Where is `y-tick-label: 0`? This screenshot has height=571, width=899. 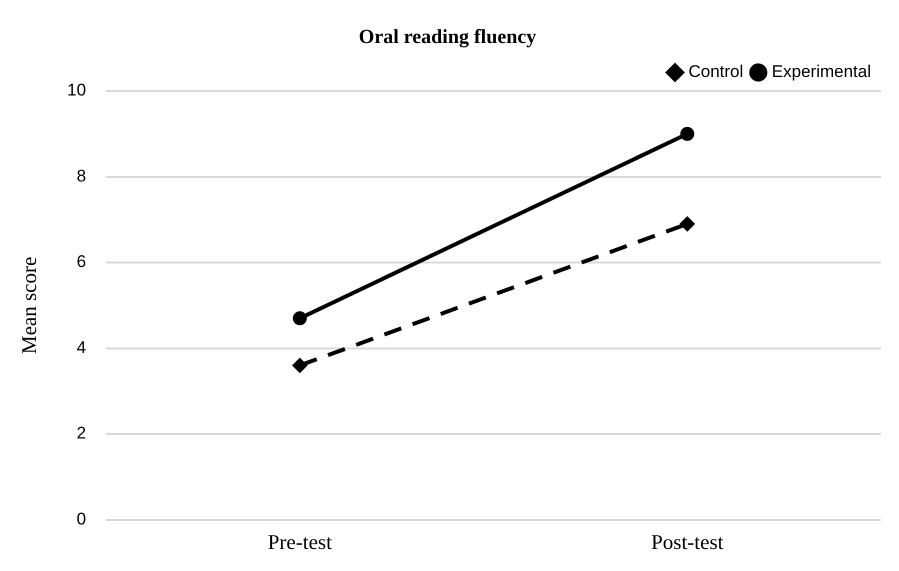 y-tick-label: 0 is located at coordinates (81, 518).